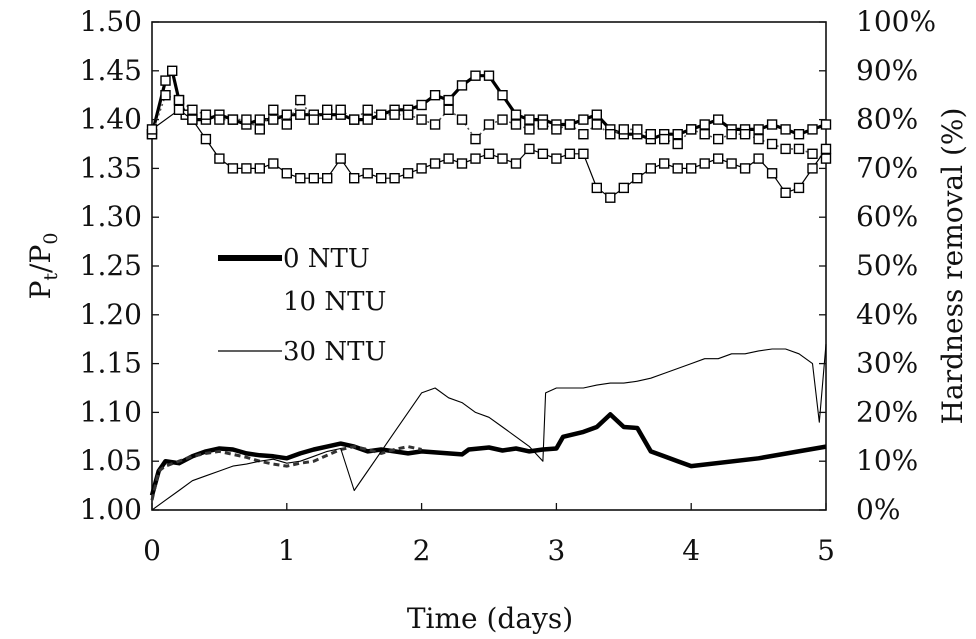 The height and width of the screenshot is (639, 976). What do you see at coordinates (40, 290) in the screenshot?
I see `y-axis-title-p: P` at bounding box center [40, 290].